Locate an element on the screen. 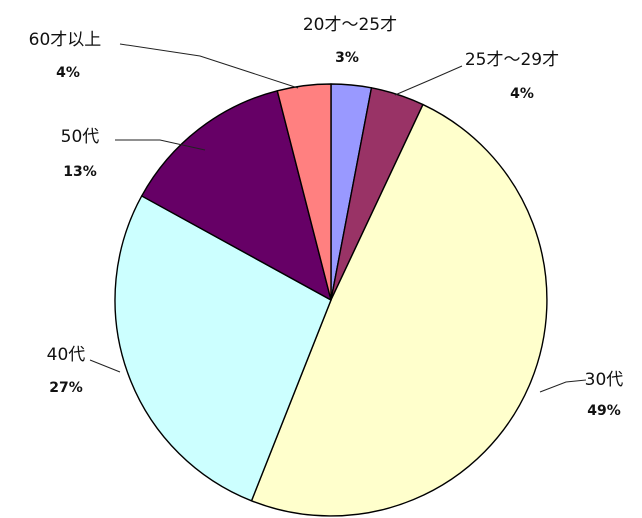 This screenshot has width=642, height=518. slice-6-category-label: 60才以上 is located at coordinates (65, 40).